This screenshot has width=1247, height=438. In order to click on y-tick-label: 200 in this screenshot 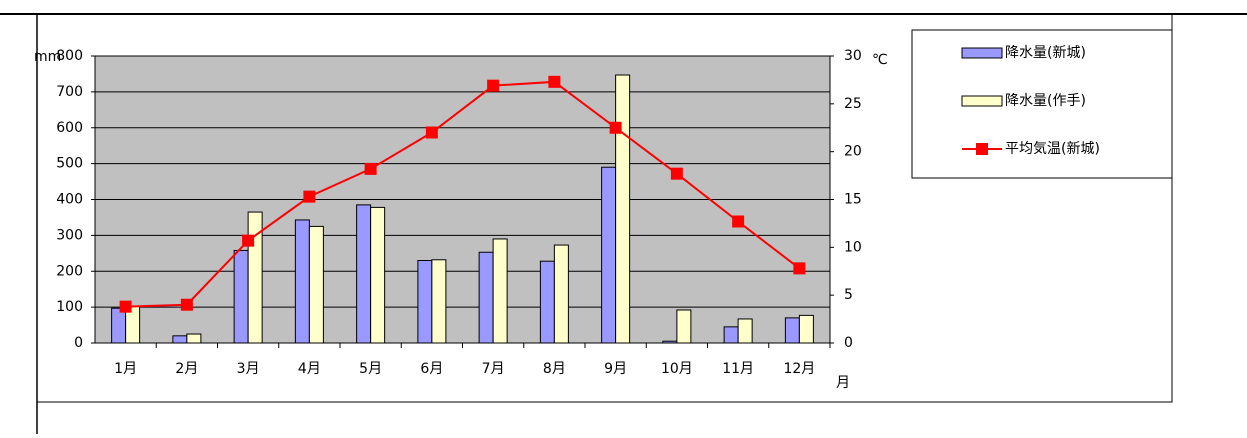, I will do `click(69, 271)`.